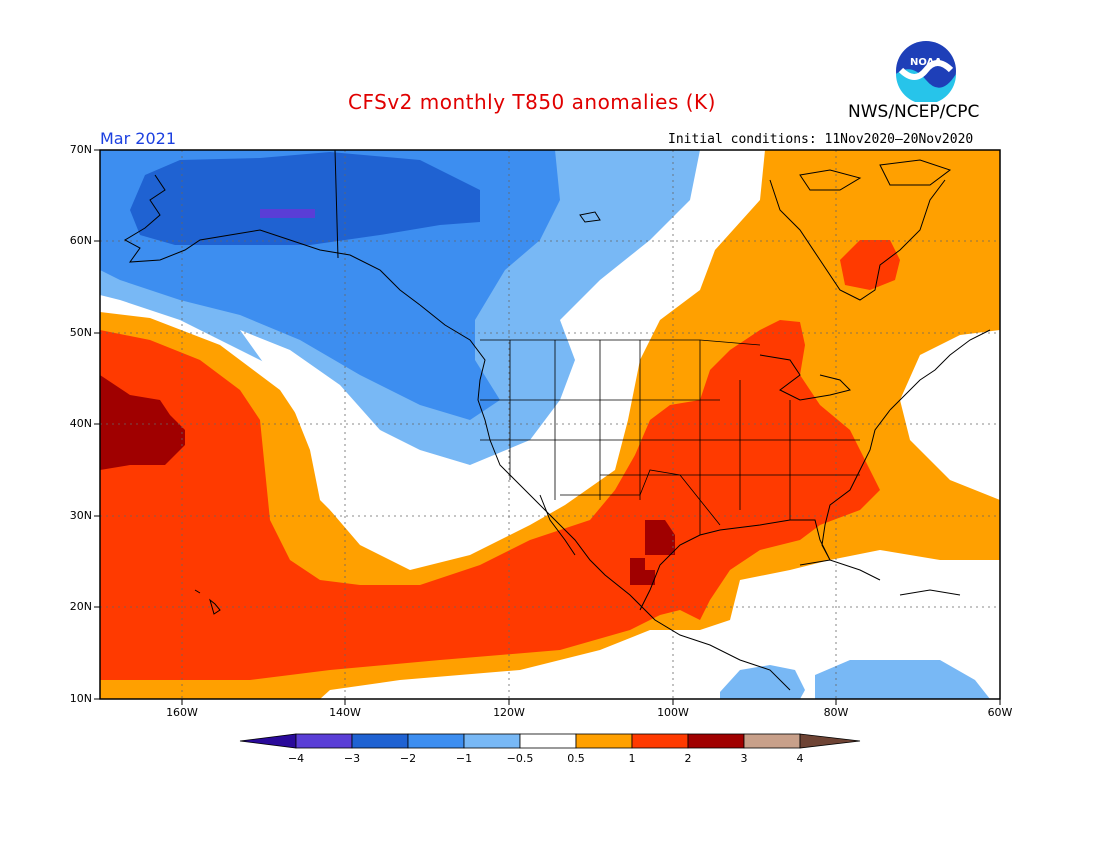 This screenshot has height=850, width=1100. I want to click on lat-label: 10N, so click(80, 698).